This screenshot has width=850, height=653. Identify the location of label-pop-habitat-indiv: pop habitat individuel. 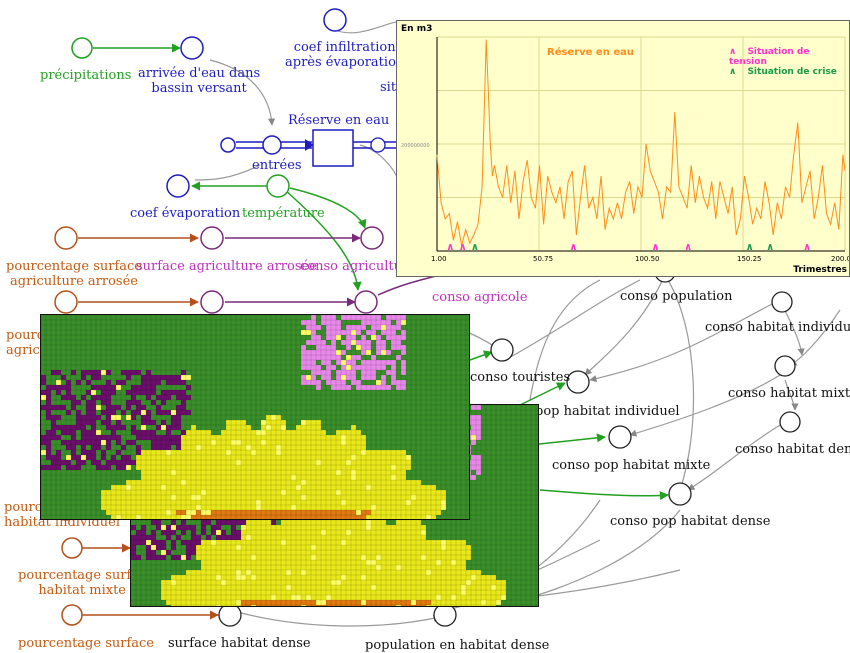
(607, 411).